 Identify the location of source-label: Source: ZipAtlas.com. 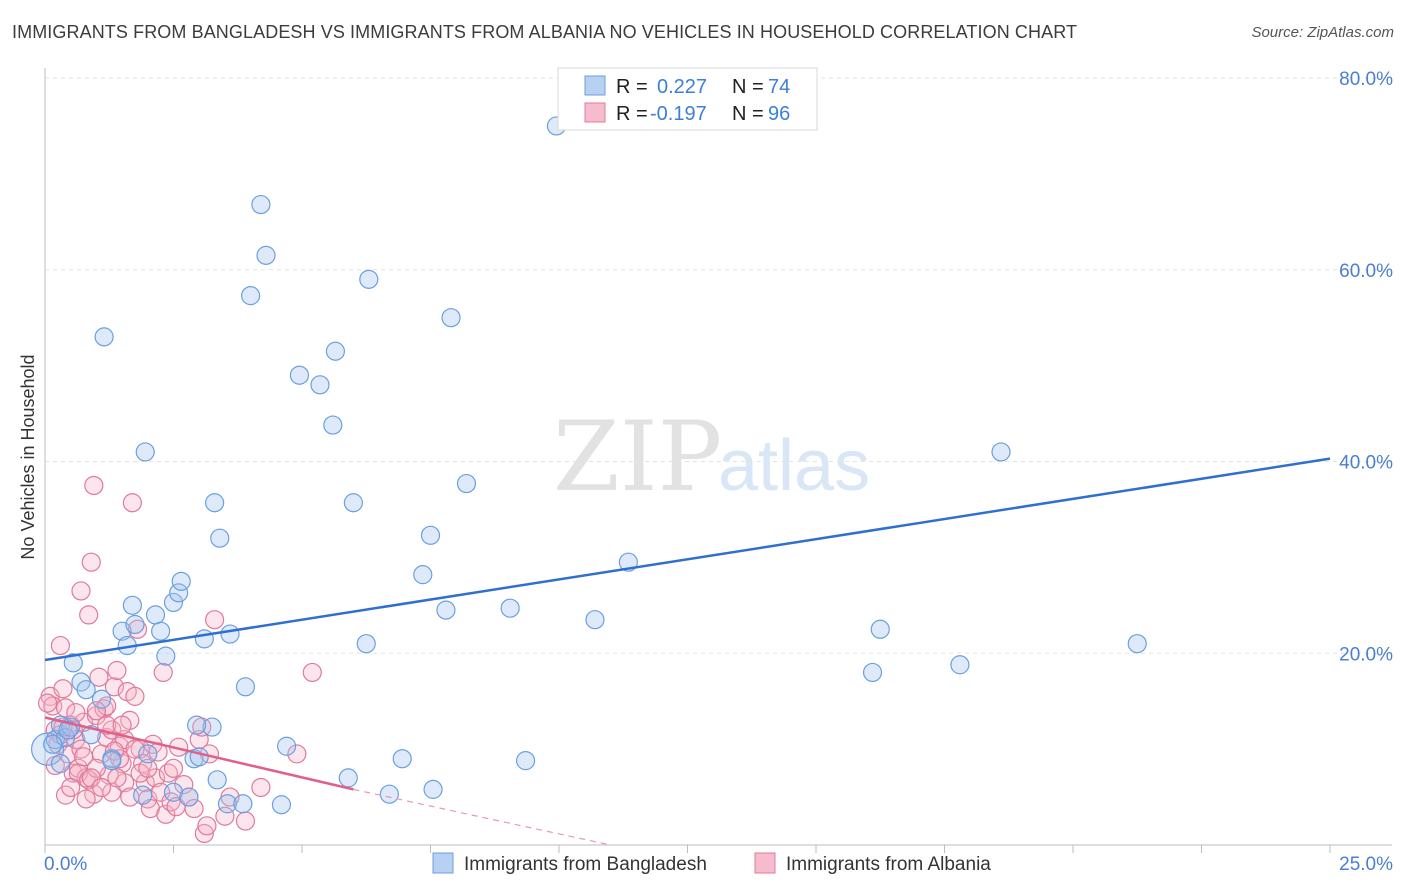
(1322, 32).